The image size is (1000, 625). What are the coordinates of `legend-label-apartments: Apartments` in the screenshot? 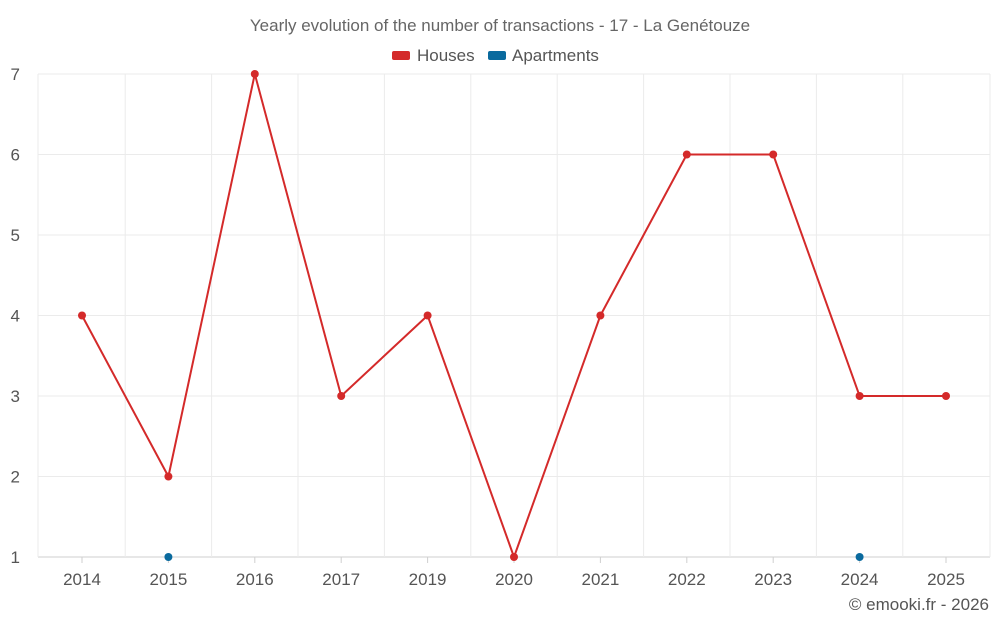 It's located at (555, 55).